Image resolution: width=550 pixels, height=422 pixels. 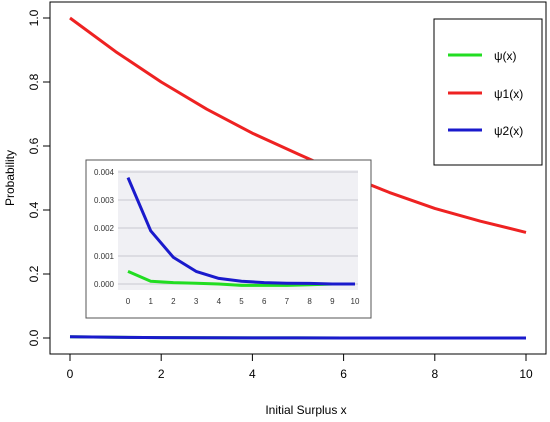 I want to click on inset-y-tick-label: 0.000, so click(x=104, y=284).